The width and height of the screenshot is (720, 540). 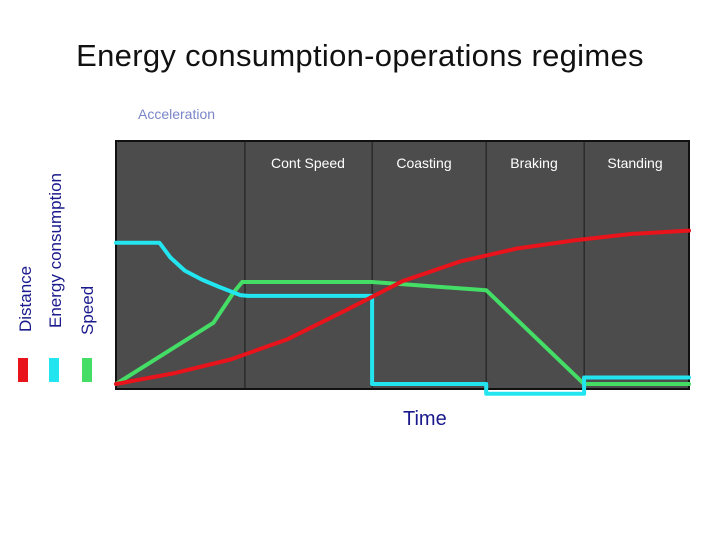 I want to click on legend-swatch-energy-consumption, so click(x=54, y=370).